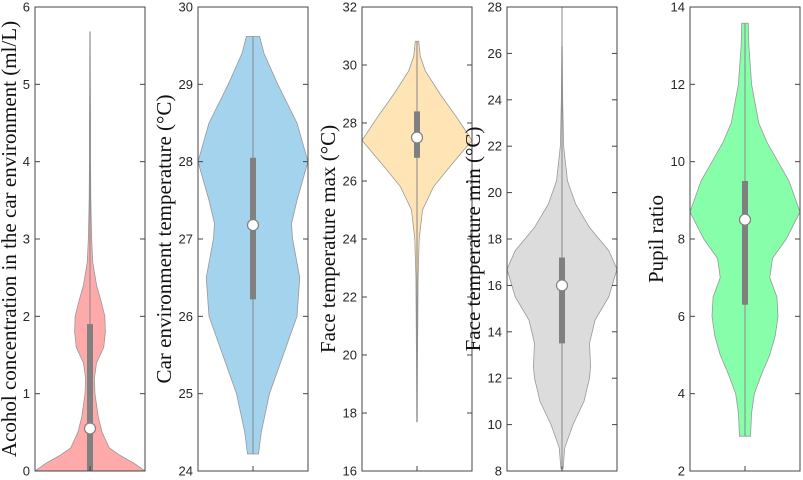  What do you see at coordinates (656, 239) in the screenshot?
I see `y-axis-label: Pupil ratio` at bounding box center [656, 239].